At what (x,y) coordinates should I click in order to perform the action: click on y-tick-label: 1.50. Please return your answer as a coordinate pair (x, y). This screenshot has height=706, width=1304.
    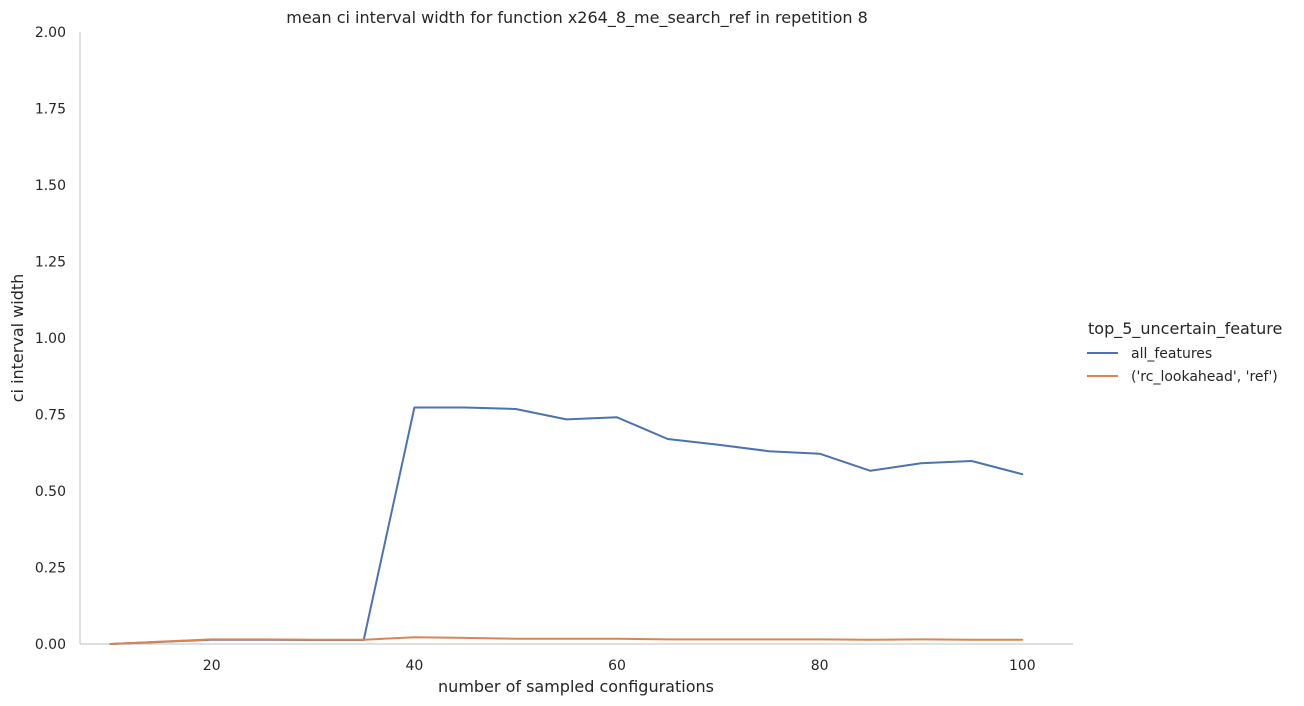
    Looking at the image, I should click on (50, 186).